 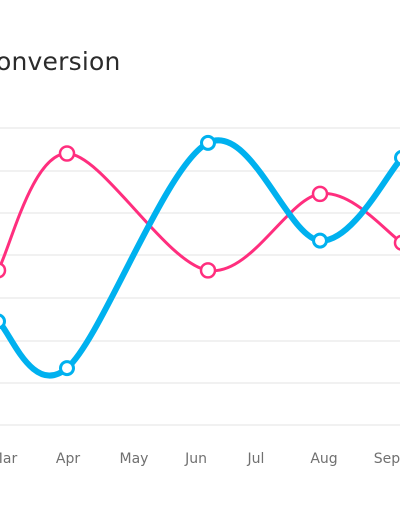 I want to click on series-1-point-jun, so click(x=208, y=270).